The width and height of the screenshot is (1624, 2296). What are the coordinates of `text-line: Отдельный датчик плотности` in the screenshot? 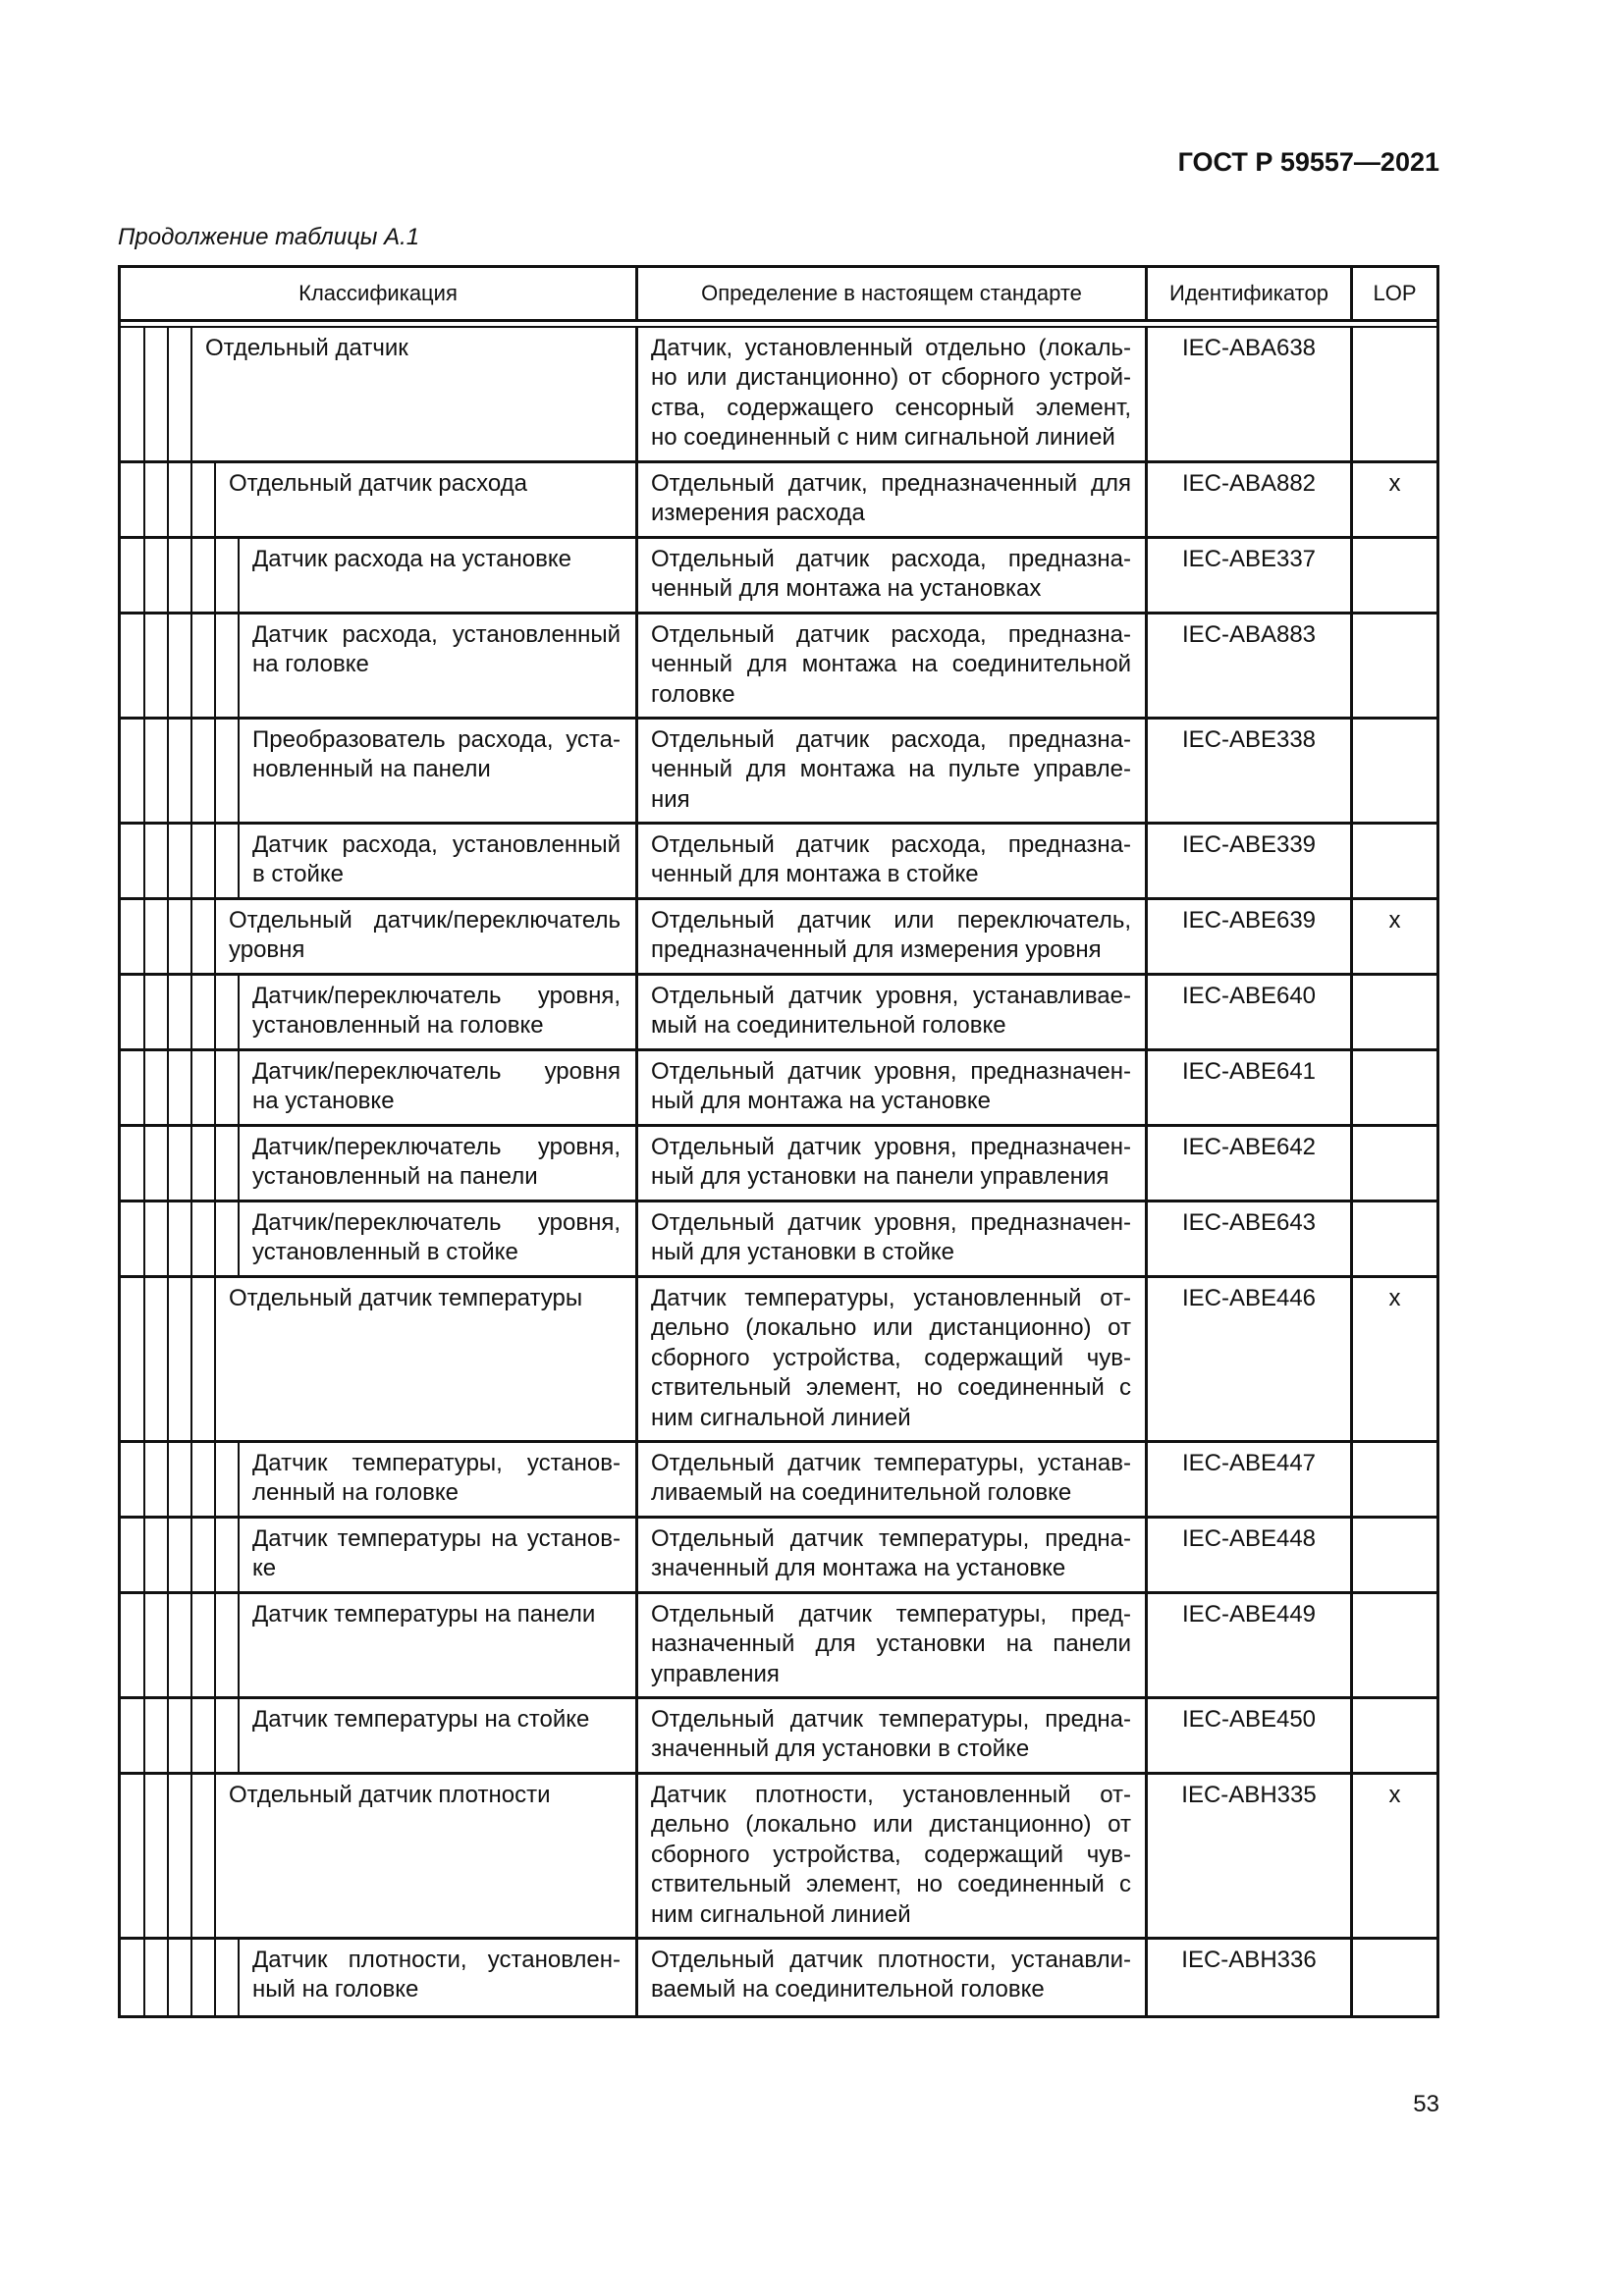 It's located at (390, 1795).